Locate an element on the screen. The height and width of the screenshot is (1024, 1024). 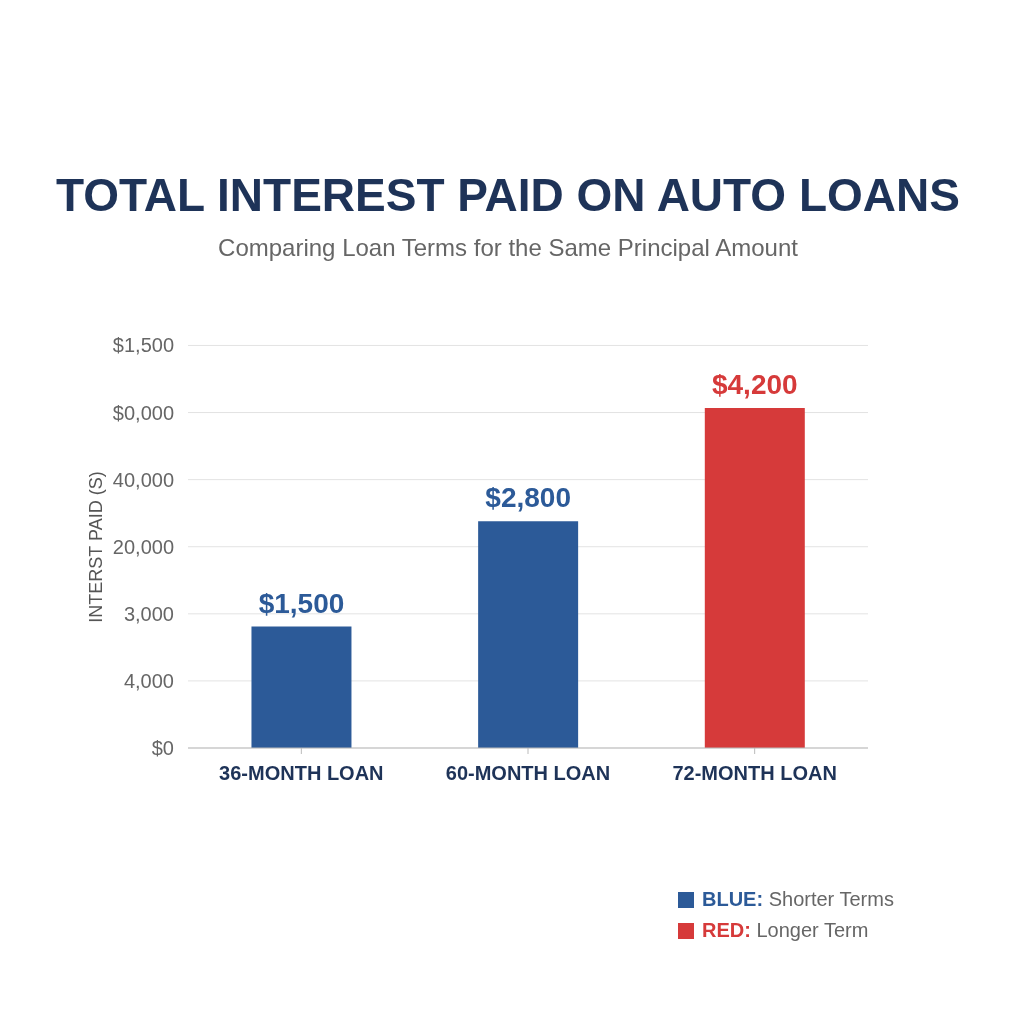
chart-subtitle: Comparing Loan Terms for the Same Principal Amount is located at coordinates (508, 248).